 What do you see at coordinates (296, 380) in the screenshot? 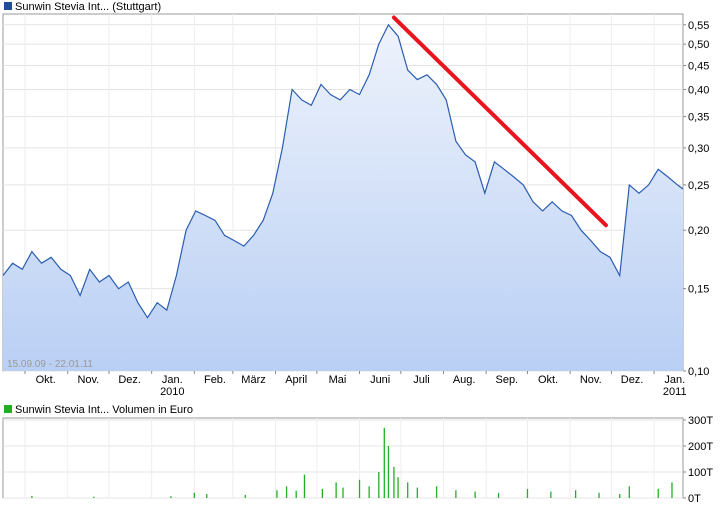
I see `price-x-tick-label: April` at bounding box center [296, 380].